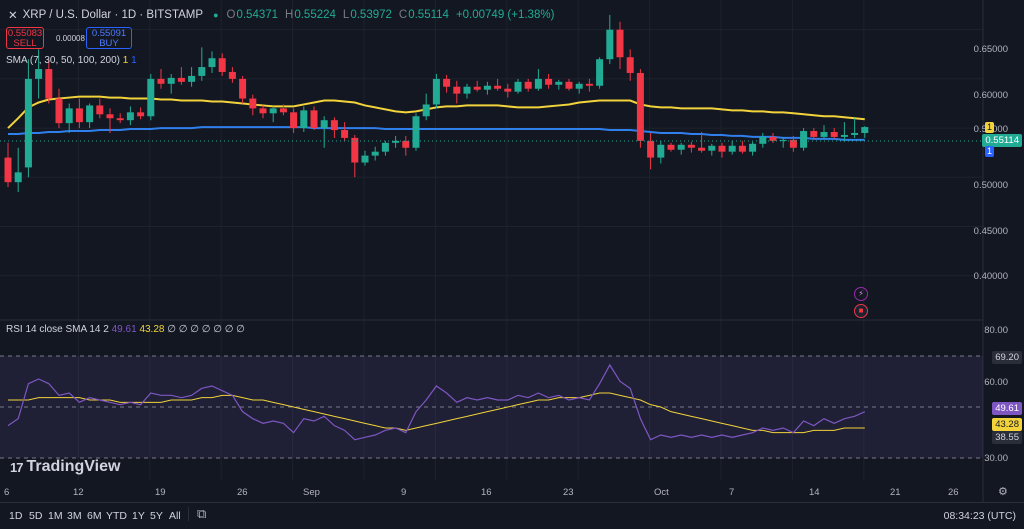 This screenshot has width=1024, height=529. Describe the element at coordinates (979, 516) in the screenshot. I see `utc-clock: 08:34:23 (UTC)` at that location.